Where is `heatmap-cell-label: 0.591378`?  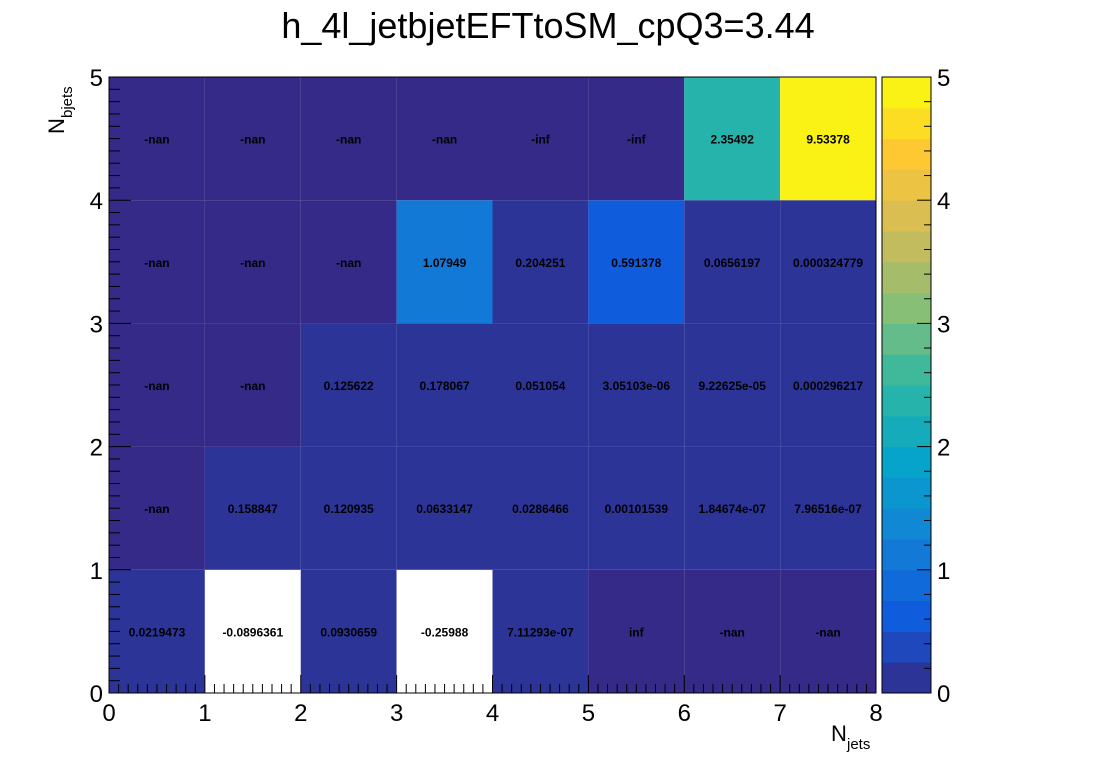 heatmap-cell-label: 0.591378 is located at coordinates (636, 263).